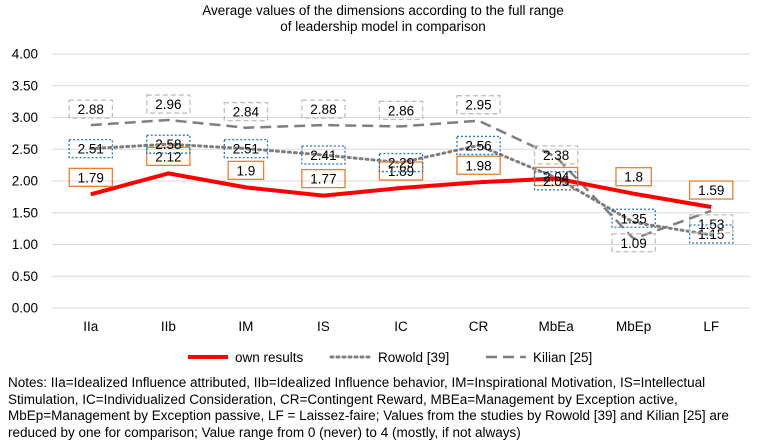 The image size is (766, 447). I want to click on data-label: 2.38, so click(556, 155).